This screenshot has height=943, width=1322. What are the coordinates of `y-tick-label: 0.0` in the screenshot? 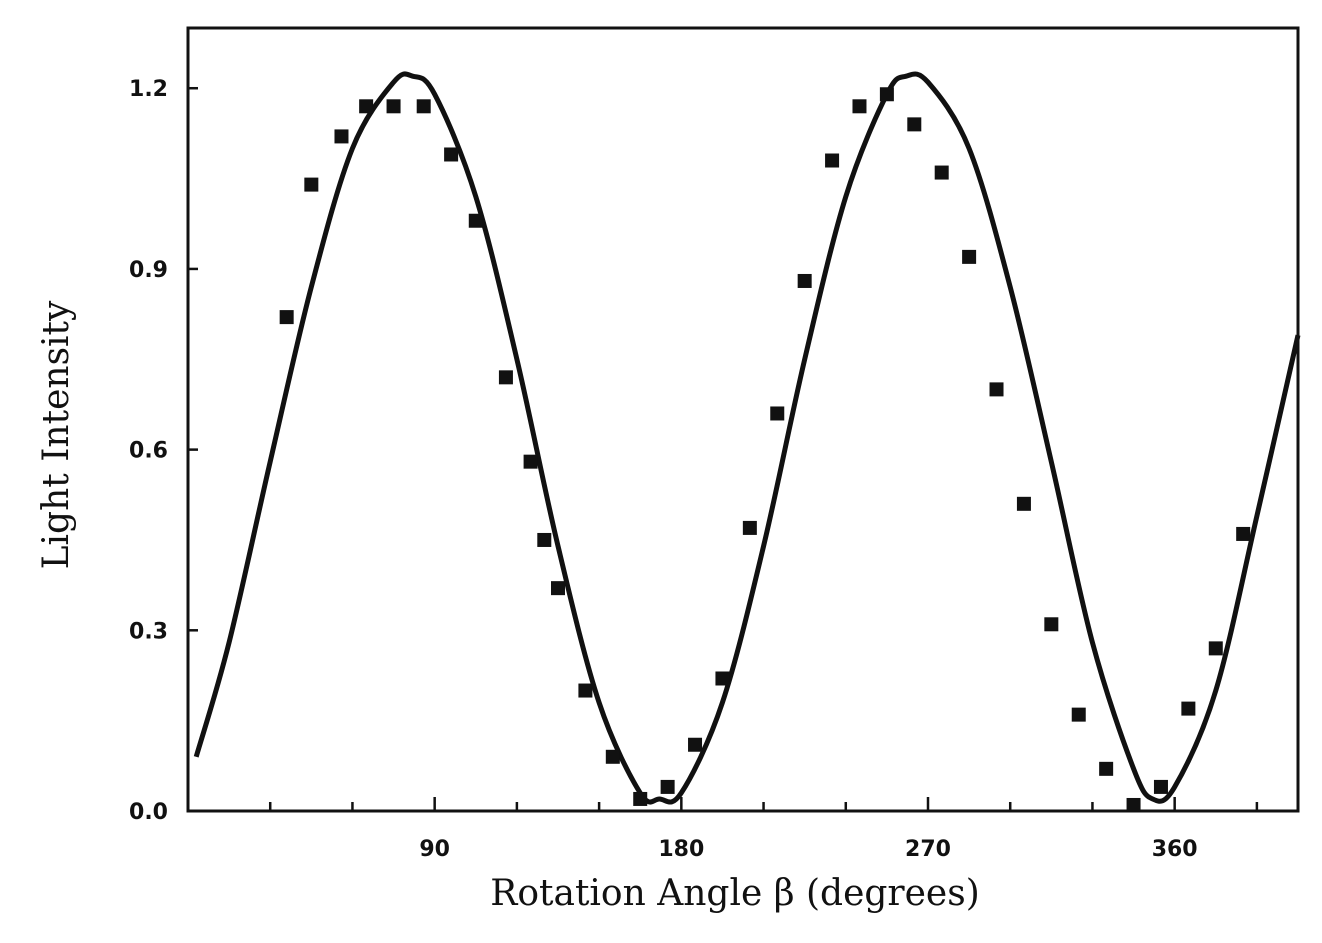 It's located at (148, 812).